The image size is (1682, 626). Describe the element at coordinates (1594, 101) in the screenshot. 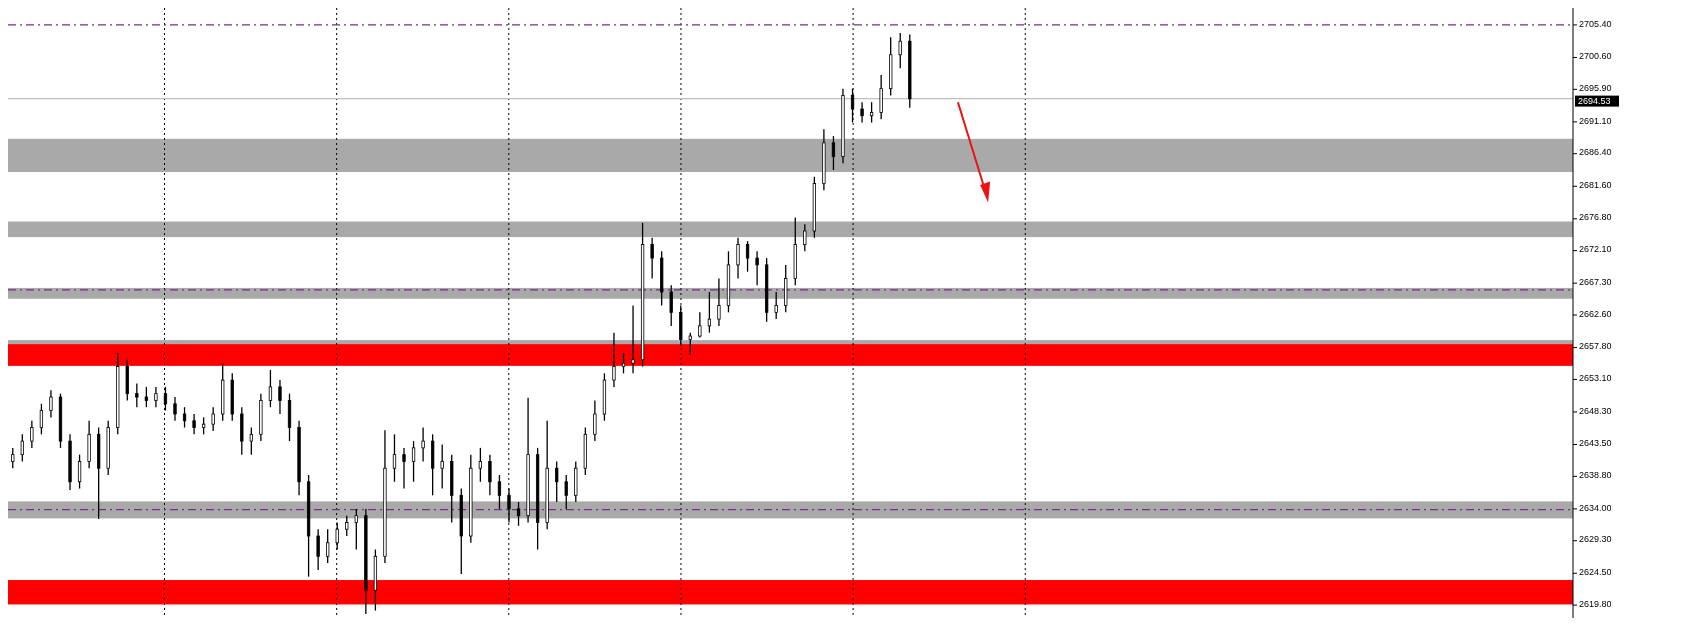

I see `ref-line-label: 2694.53` at that location.